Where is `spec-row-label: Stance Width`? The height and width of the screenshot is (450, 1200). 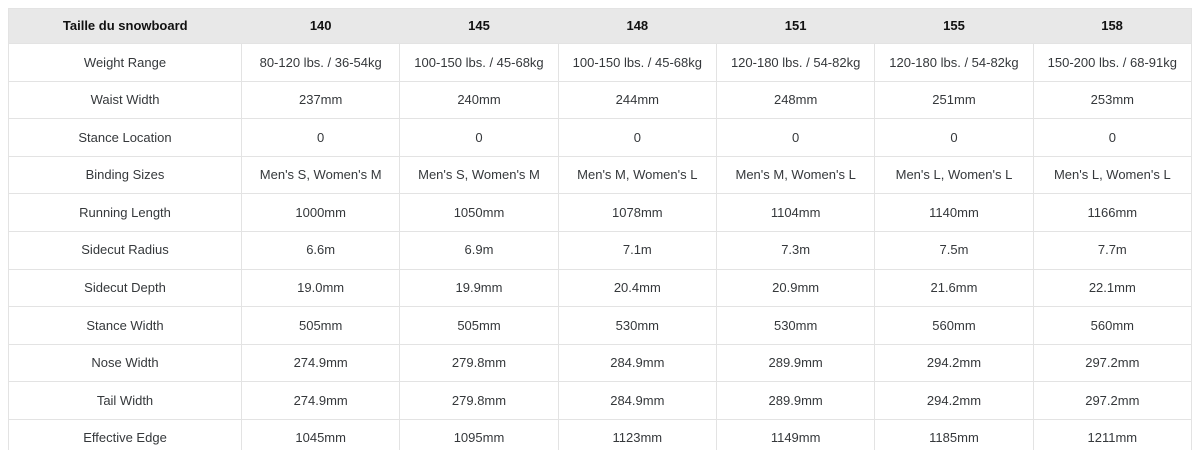
spec-row-label: Stance Width is located at coordinates (125, 325).